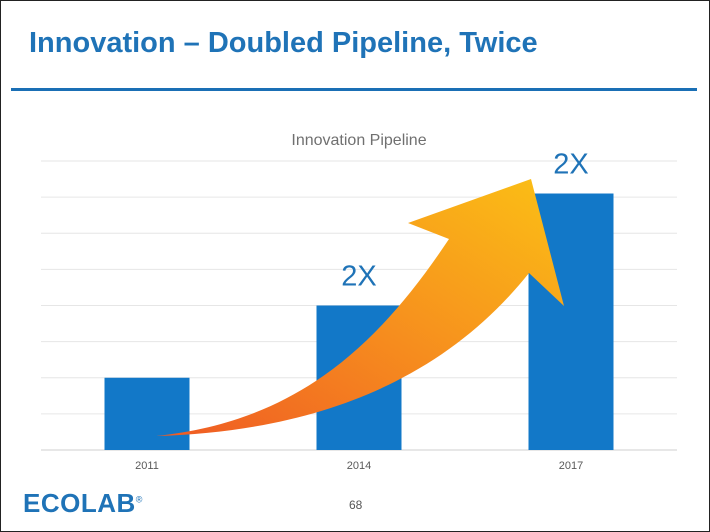 The height and width of the screenshot is (532, 710). I want to click on annotation-2017: 2X, so click(570, 165).